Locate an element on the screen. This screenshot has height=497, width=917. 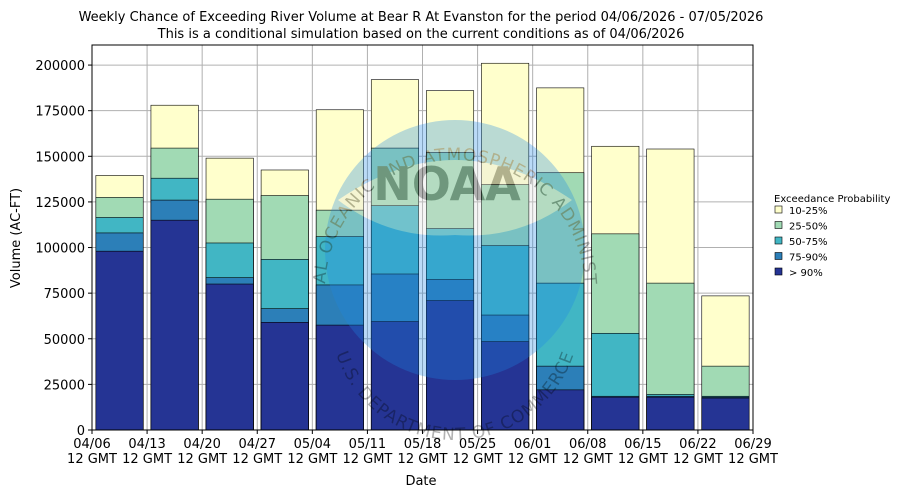
y-tick-label: 175000 is located at coordinates (60, 112).